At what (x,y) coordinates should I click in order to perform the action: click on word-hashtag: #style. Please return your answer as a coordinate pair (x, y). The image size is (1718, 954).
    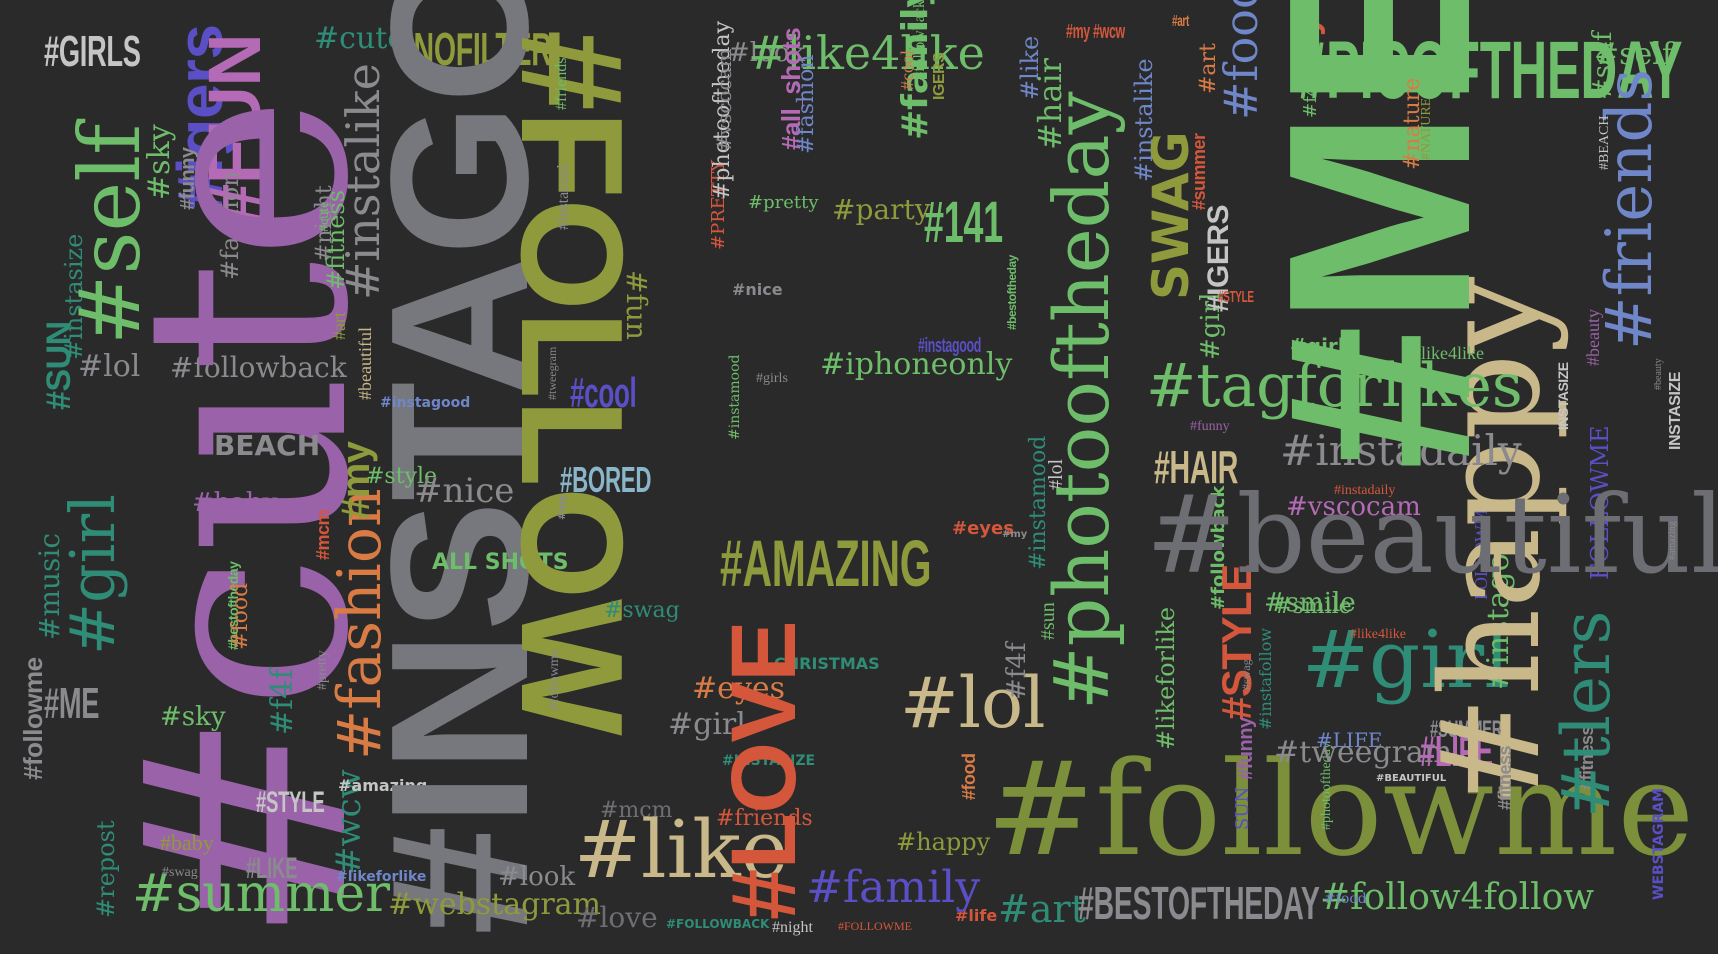
    Looking at the image, I should click on (402, 476).